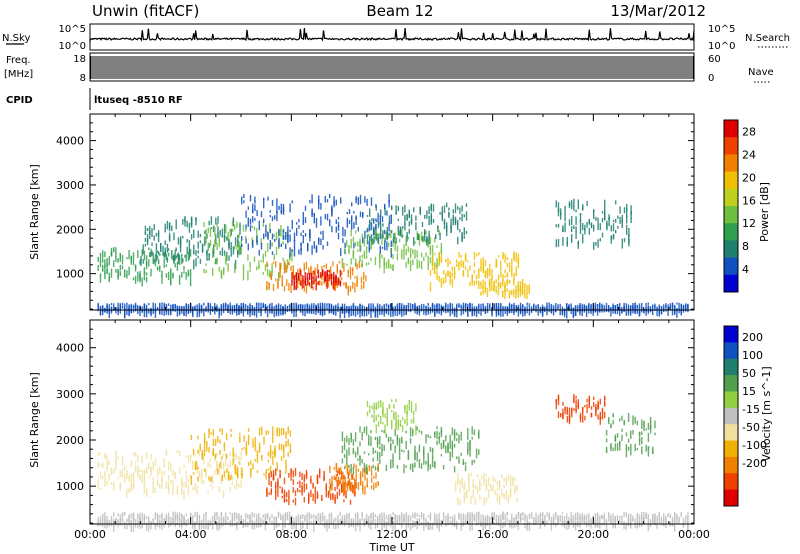 The height and width of the screenshot is (554, 800). I want to click on x-tick-labels: 00:00 04:00 08:00 12:00 16:00 20:00 00:00, so click(392, 534).